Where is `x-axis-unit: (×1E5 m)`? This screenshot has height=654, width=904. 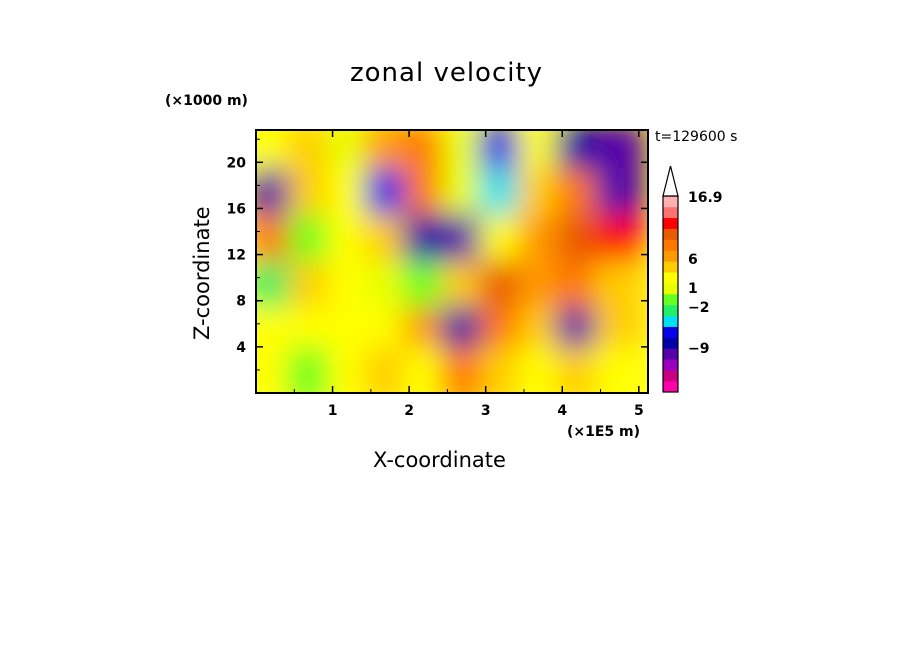
x-axis-unit: (×1E5 m) is located at coordinates (604, 432).